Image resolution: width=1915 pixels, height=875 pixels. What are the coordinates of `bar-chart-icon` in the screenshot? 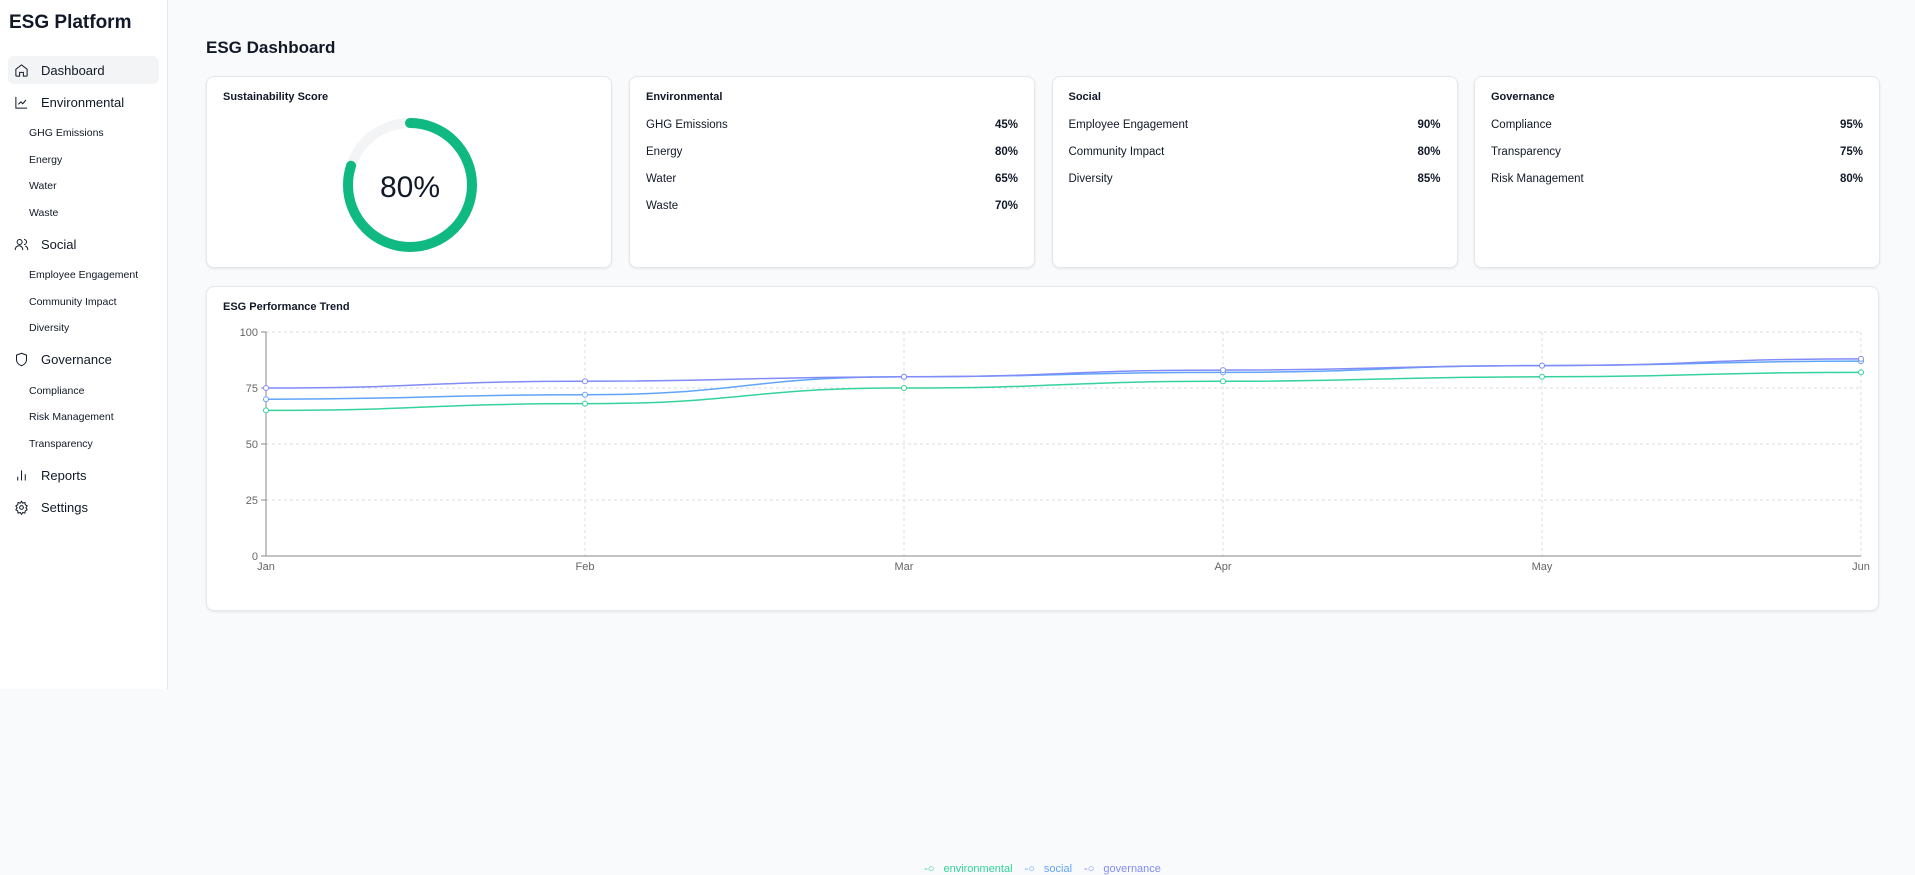 It's located at (21, 475).